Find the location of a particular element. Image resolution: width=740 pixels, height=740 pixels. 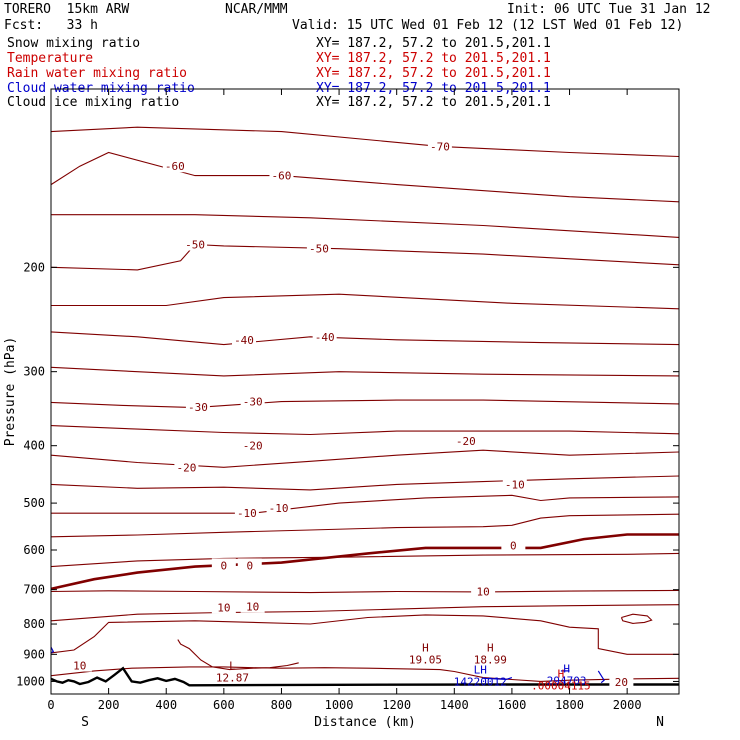

contour-label-6: -30 is located at coordinates (253, 402).